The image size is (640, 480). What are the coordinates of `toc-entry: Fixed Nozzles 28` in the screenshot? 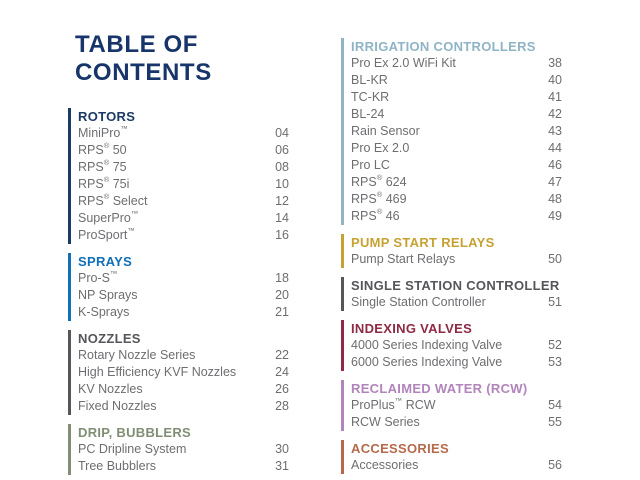 It's located at (183, 406).